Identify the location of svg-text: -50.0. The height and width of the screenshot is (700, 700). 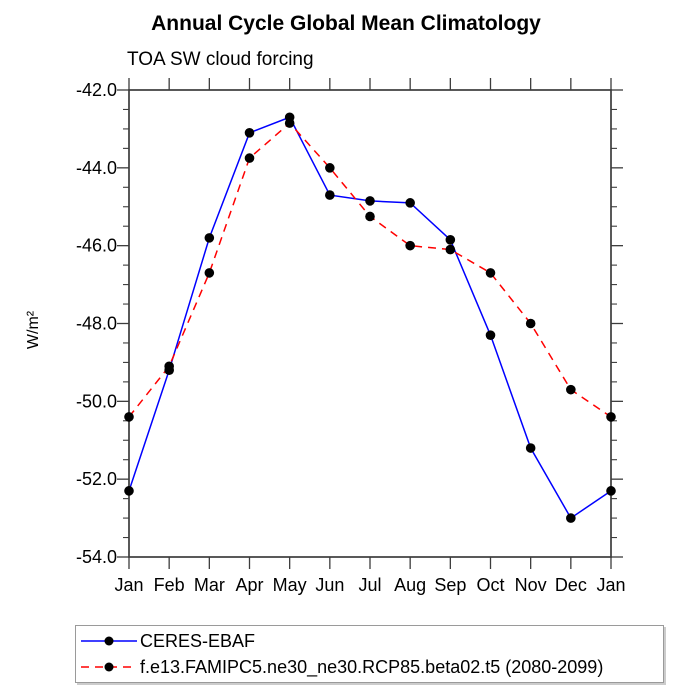
(96, 401).